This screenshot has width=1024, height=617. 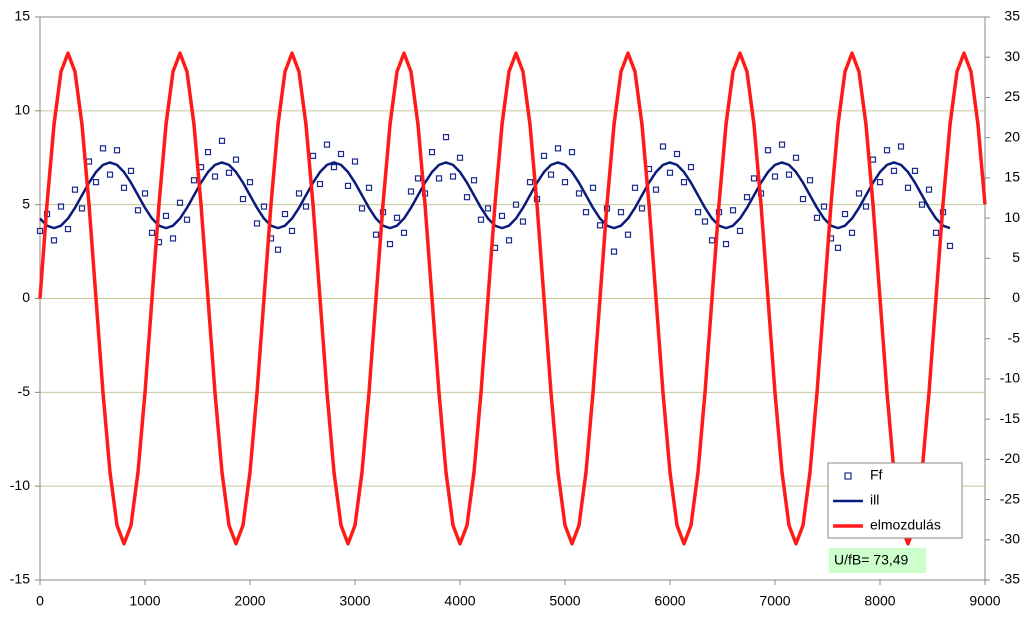 I want to click on y-tick-label: -15, so click(x=20, y=579).